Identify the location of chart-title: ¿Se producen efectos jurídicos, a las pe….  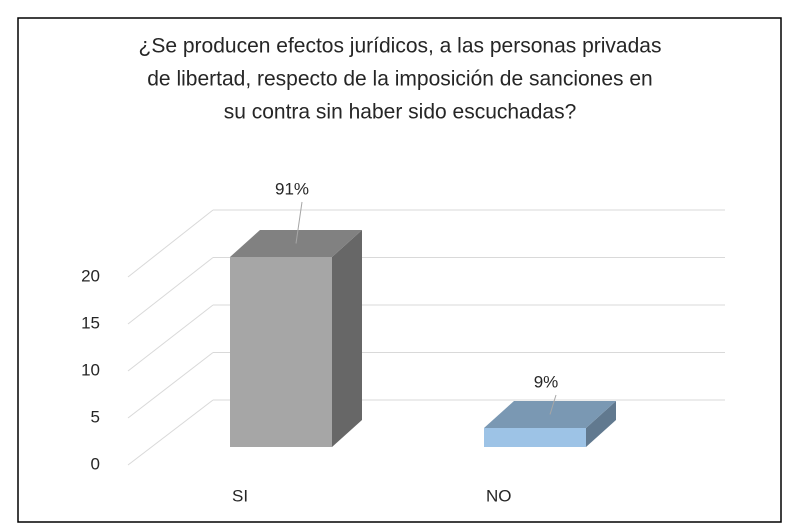
(400, 46).